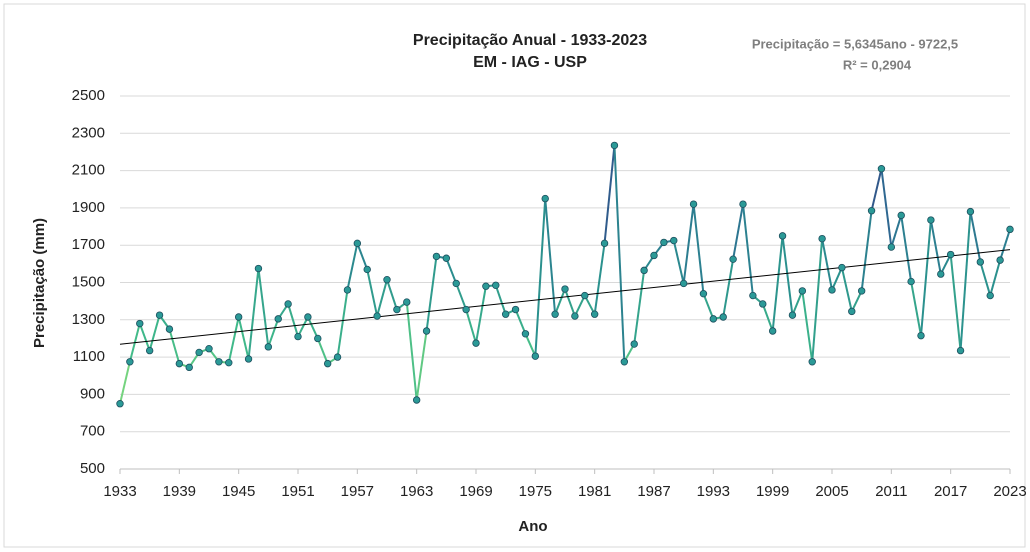  I want to click on x-tick-label: 1999, so click(772, 491).